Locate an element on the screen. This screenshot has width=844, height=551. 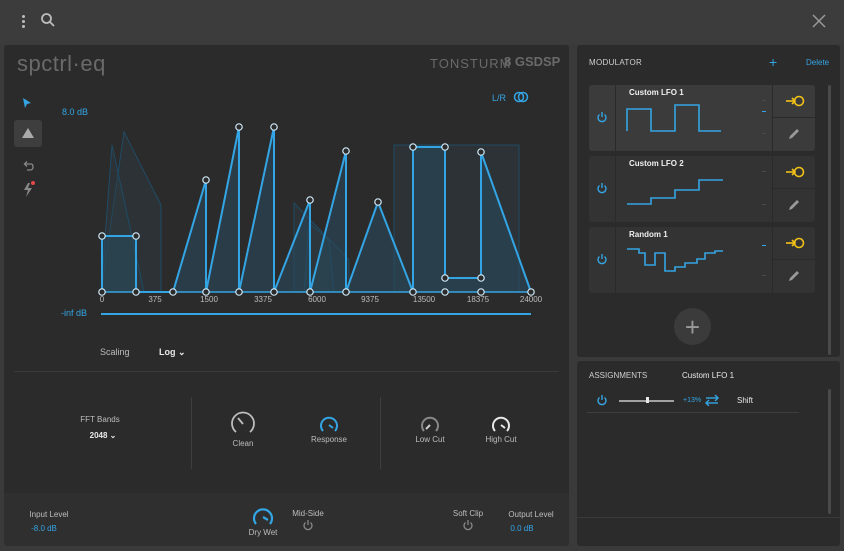
freq-tick: 13500 is located at coordinates (424, 299).